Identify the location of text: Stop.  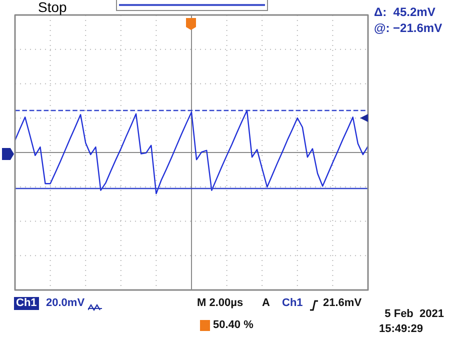
(52, 7).